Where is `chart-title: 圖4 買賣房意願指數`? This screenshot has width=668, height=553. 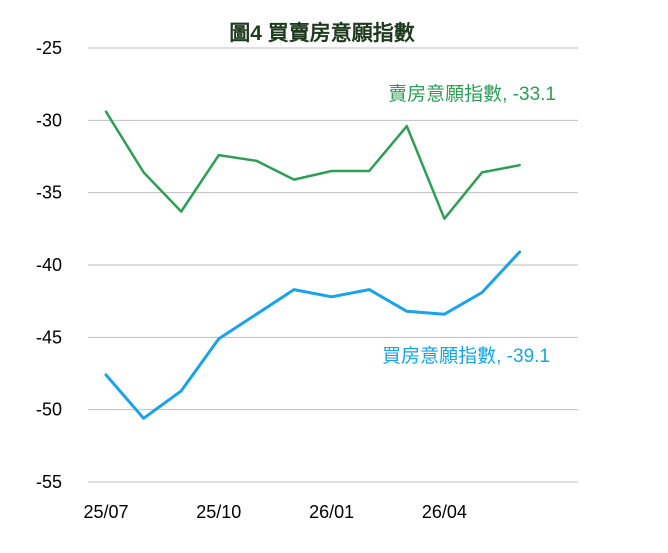
chart-title: 圖4 買賣房意願指數 is located at coordinates (322, 33).